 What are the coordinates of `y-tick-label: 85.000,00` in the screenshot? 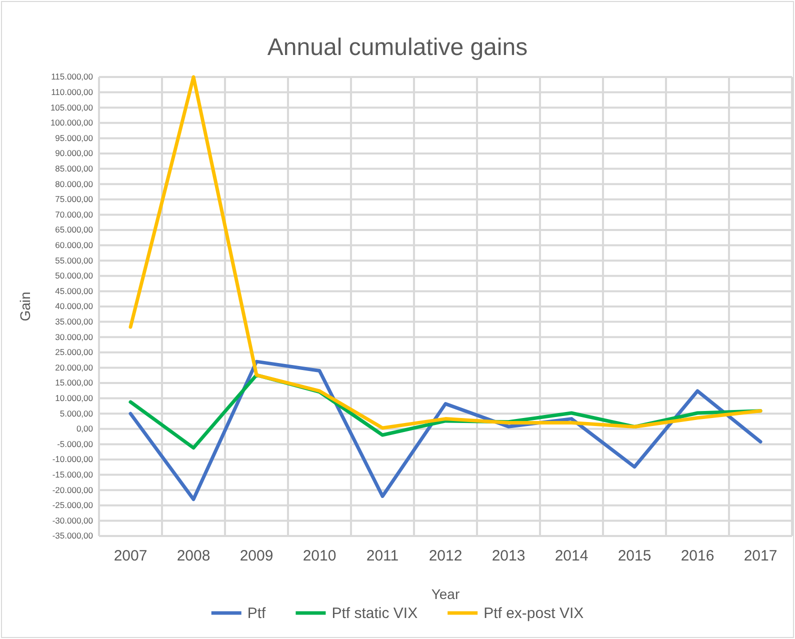 It's located at (74, 169).